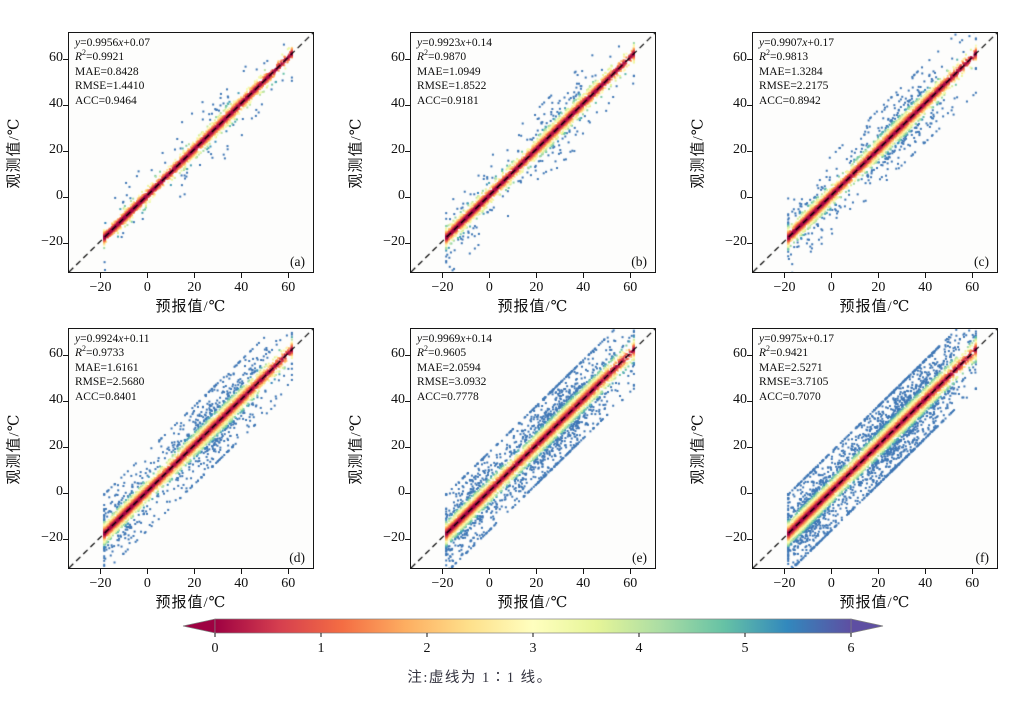 The image size is (1010, 715). Describe the element at coordinates (321, 648) in the screenshot. I see `colorbar-tick-label: 1` at that location.